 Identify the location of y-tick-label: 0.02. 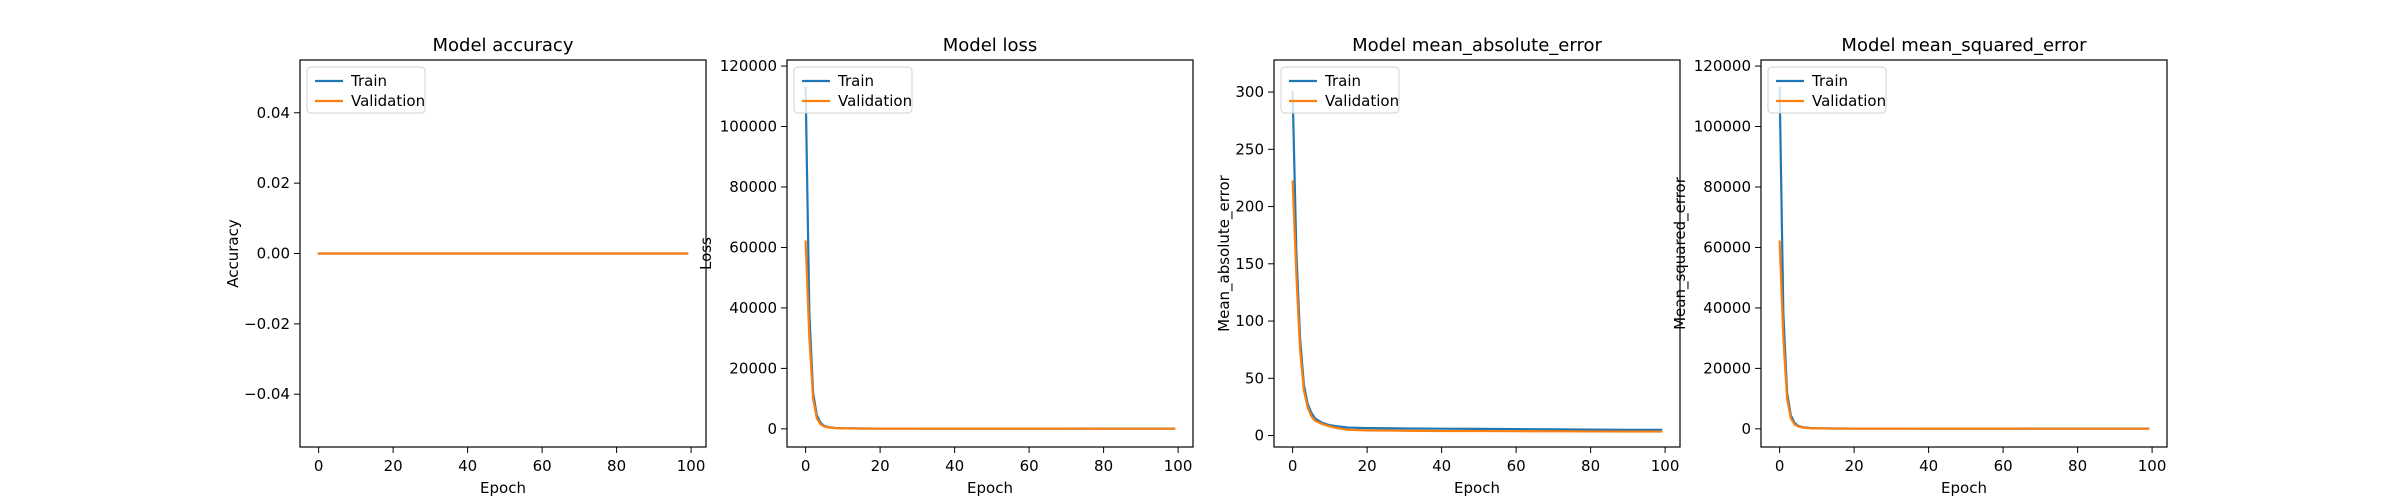
(273, 183).